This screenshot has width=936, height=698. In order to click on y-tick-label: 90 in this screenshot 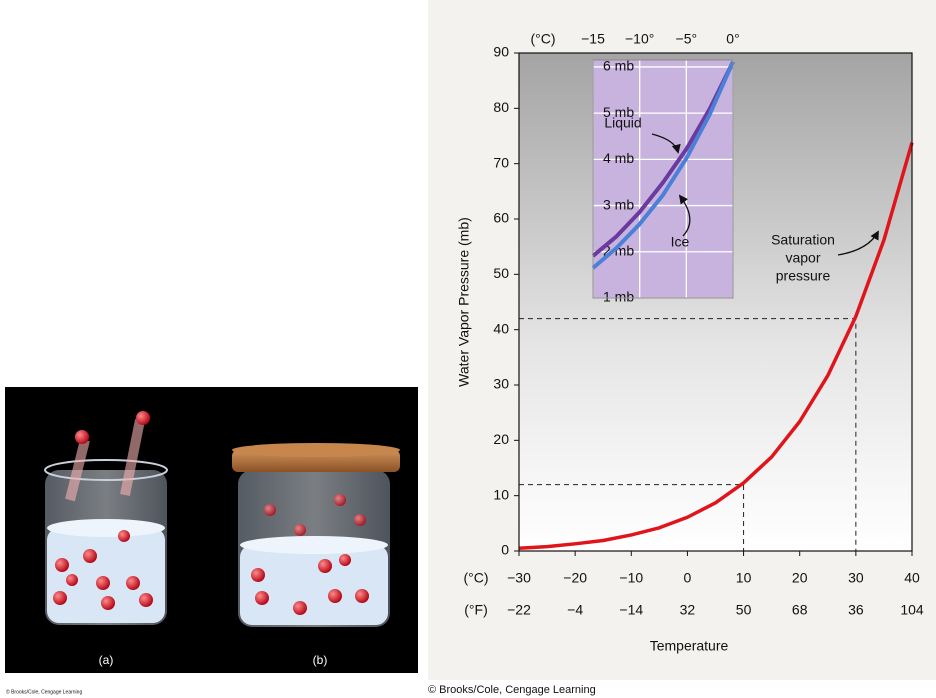, I will do `click(501, 52)`.